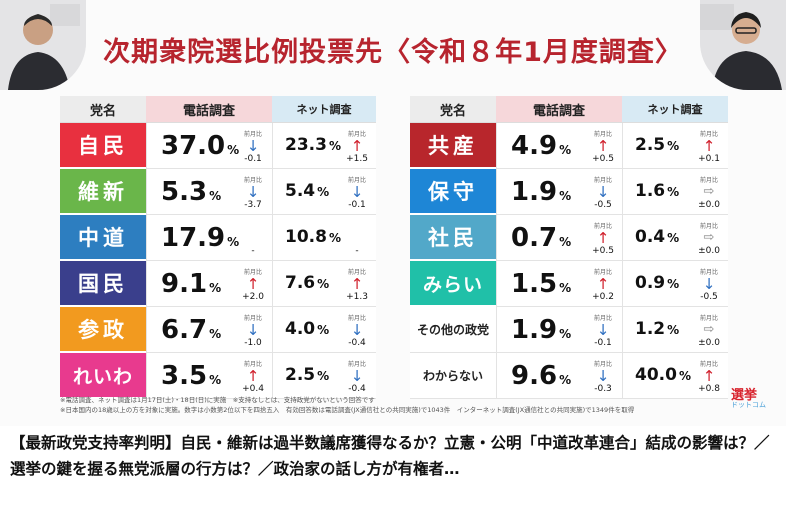 The height and width of the screenshot is (509, 786). What do you see at coordinates (103, 284) in the screenshot?
I see `party-name: 国民` at bounding box center [103, 284].